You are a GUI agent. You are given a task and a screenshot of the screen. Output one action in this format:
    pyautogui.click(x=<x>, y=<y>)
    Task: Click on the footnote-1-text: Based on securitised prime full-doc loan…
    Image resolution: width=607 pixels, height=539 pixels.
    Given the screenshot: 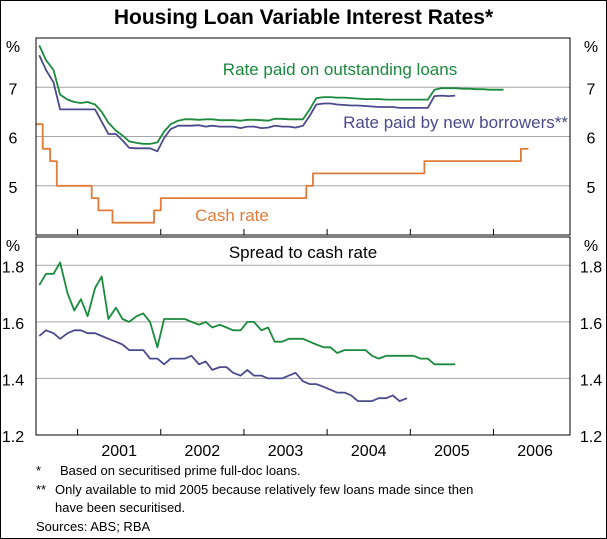 What is the action you would take?
    pyautogui.click(x=180, y=470)
    